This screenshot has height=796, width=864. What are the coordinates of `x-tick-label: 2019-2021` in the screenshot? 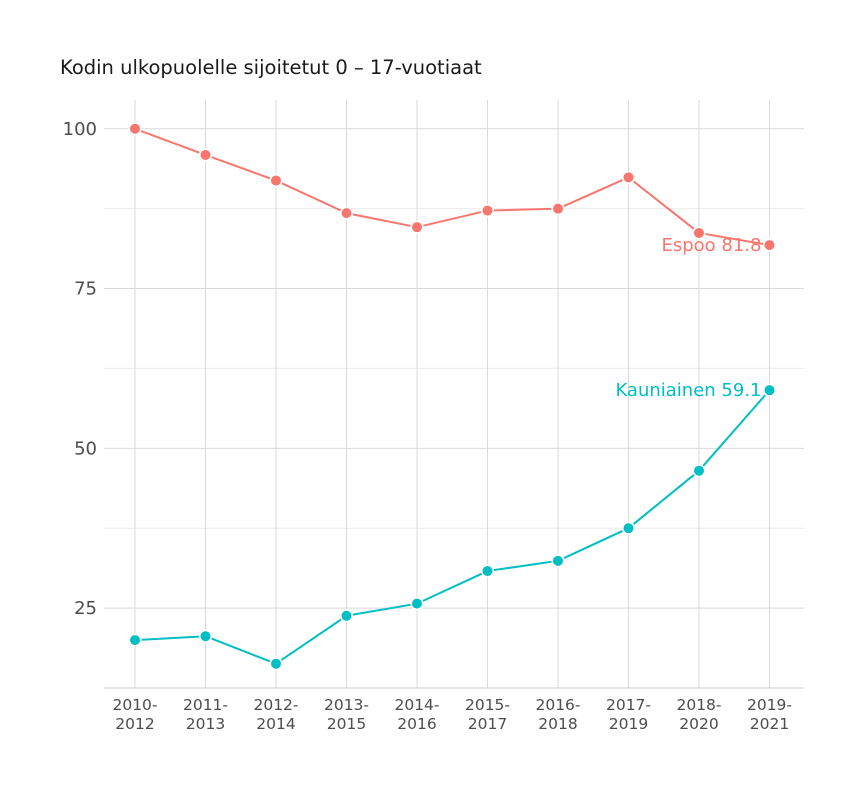 It's located at (769, 714).